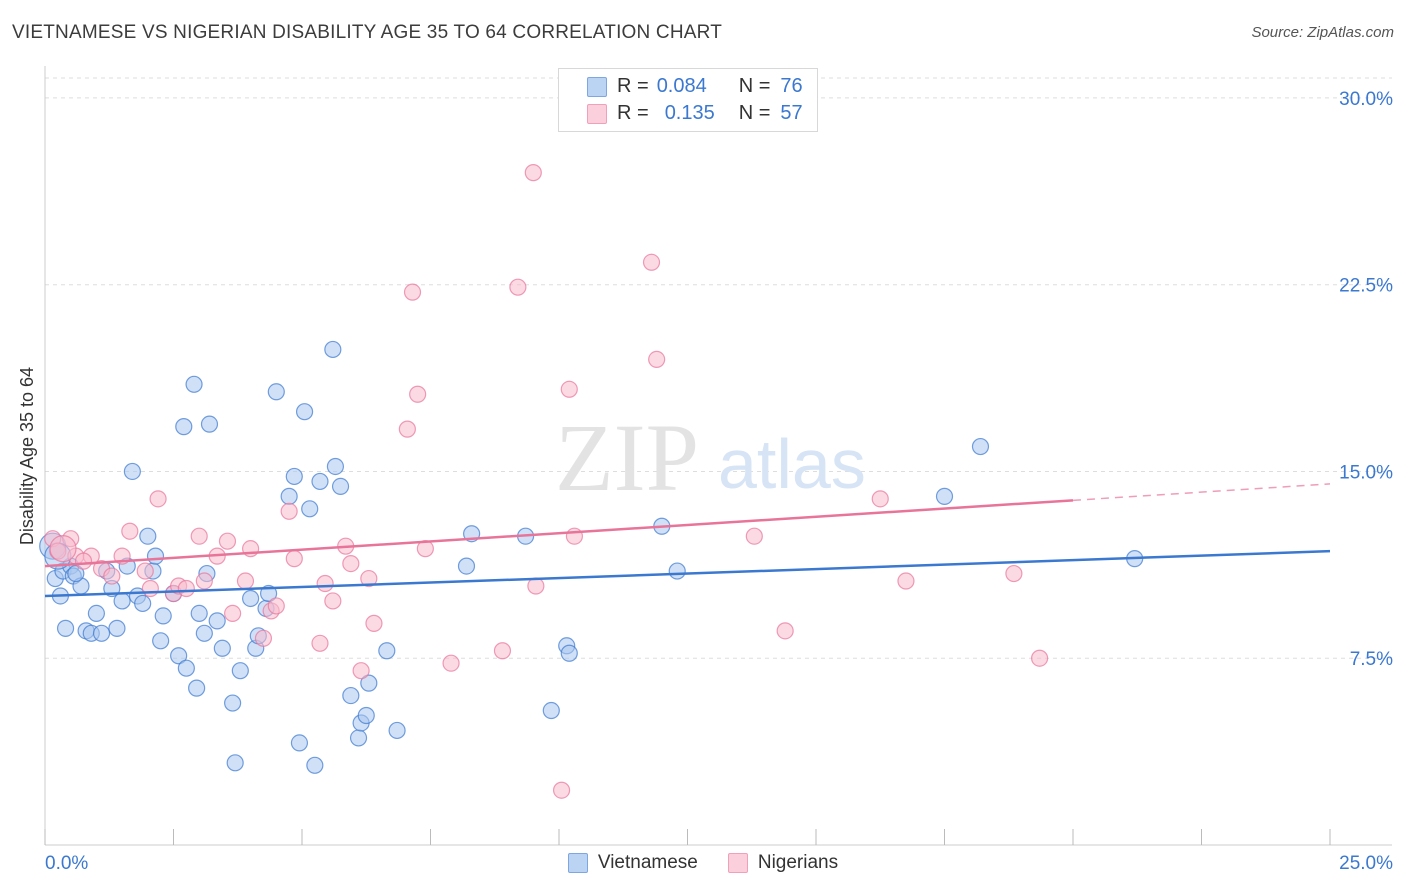 This screenshot has height=892, width=1406. Describe the element at coordinates (798, 862) in the screenshot. I see `legend-label-nigerians: Nigerians` at that location.